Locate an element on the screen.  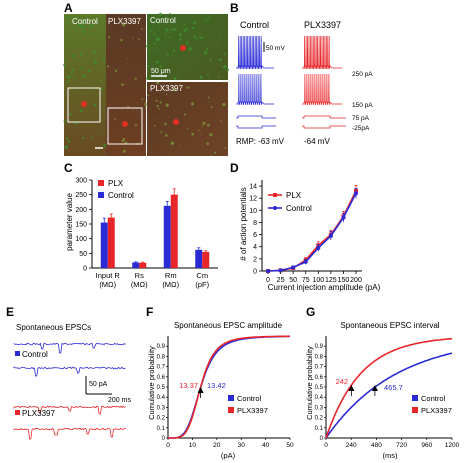
inset-box-plx is located at coordinates (125, 126).